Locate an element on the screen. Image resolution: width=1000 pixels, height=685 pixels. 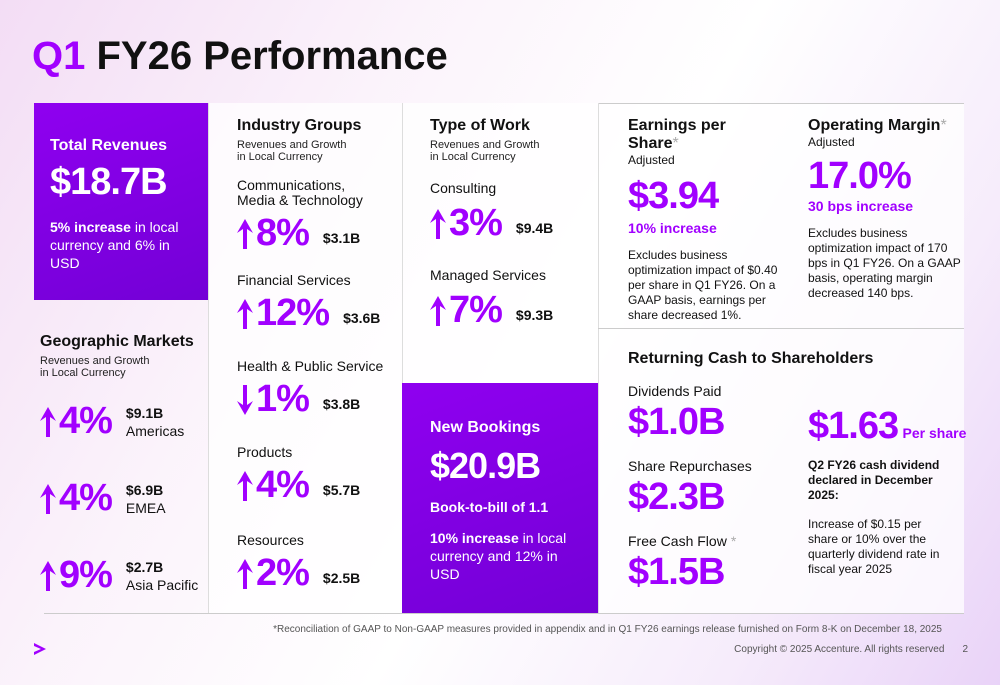
heading: Earnings per Share* is located at coordinates (703, 135).